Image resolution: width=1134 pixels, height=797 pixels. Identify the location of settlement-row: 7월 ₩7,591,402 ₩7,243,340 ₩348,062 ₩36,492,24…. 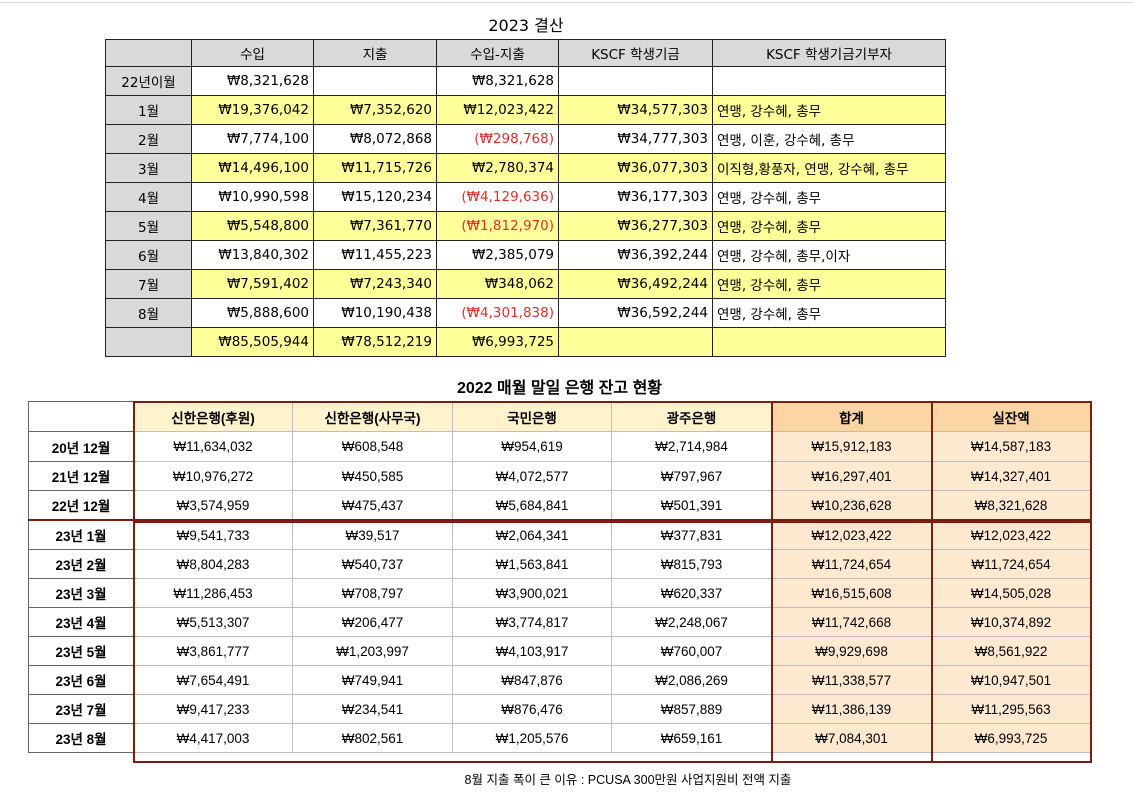
(525, 284).